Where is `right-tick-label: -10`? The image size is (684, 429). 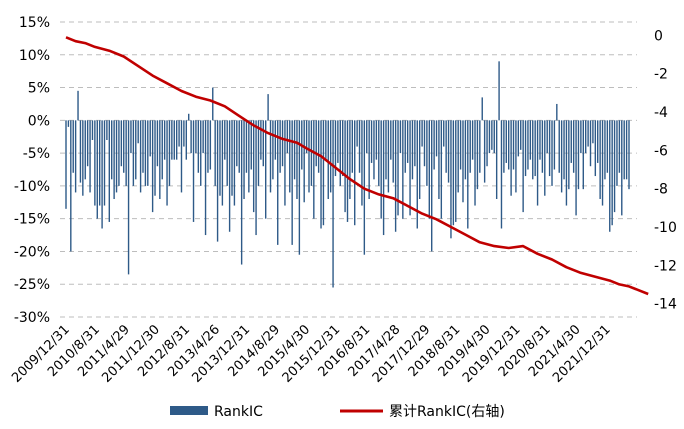
right-tick-label: -10 is located at coordinates (665, 228).